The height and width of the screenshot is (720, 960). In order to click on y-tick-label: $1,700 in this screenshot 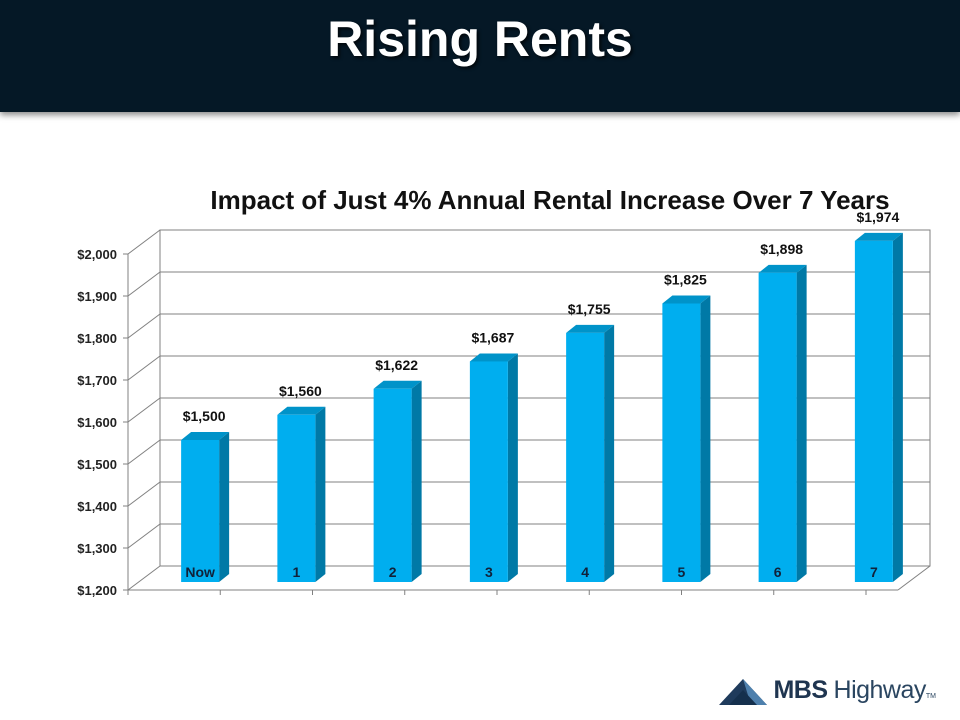, I will do `click(97, 380)`.